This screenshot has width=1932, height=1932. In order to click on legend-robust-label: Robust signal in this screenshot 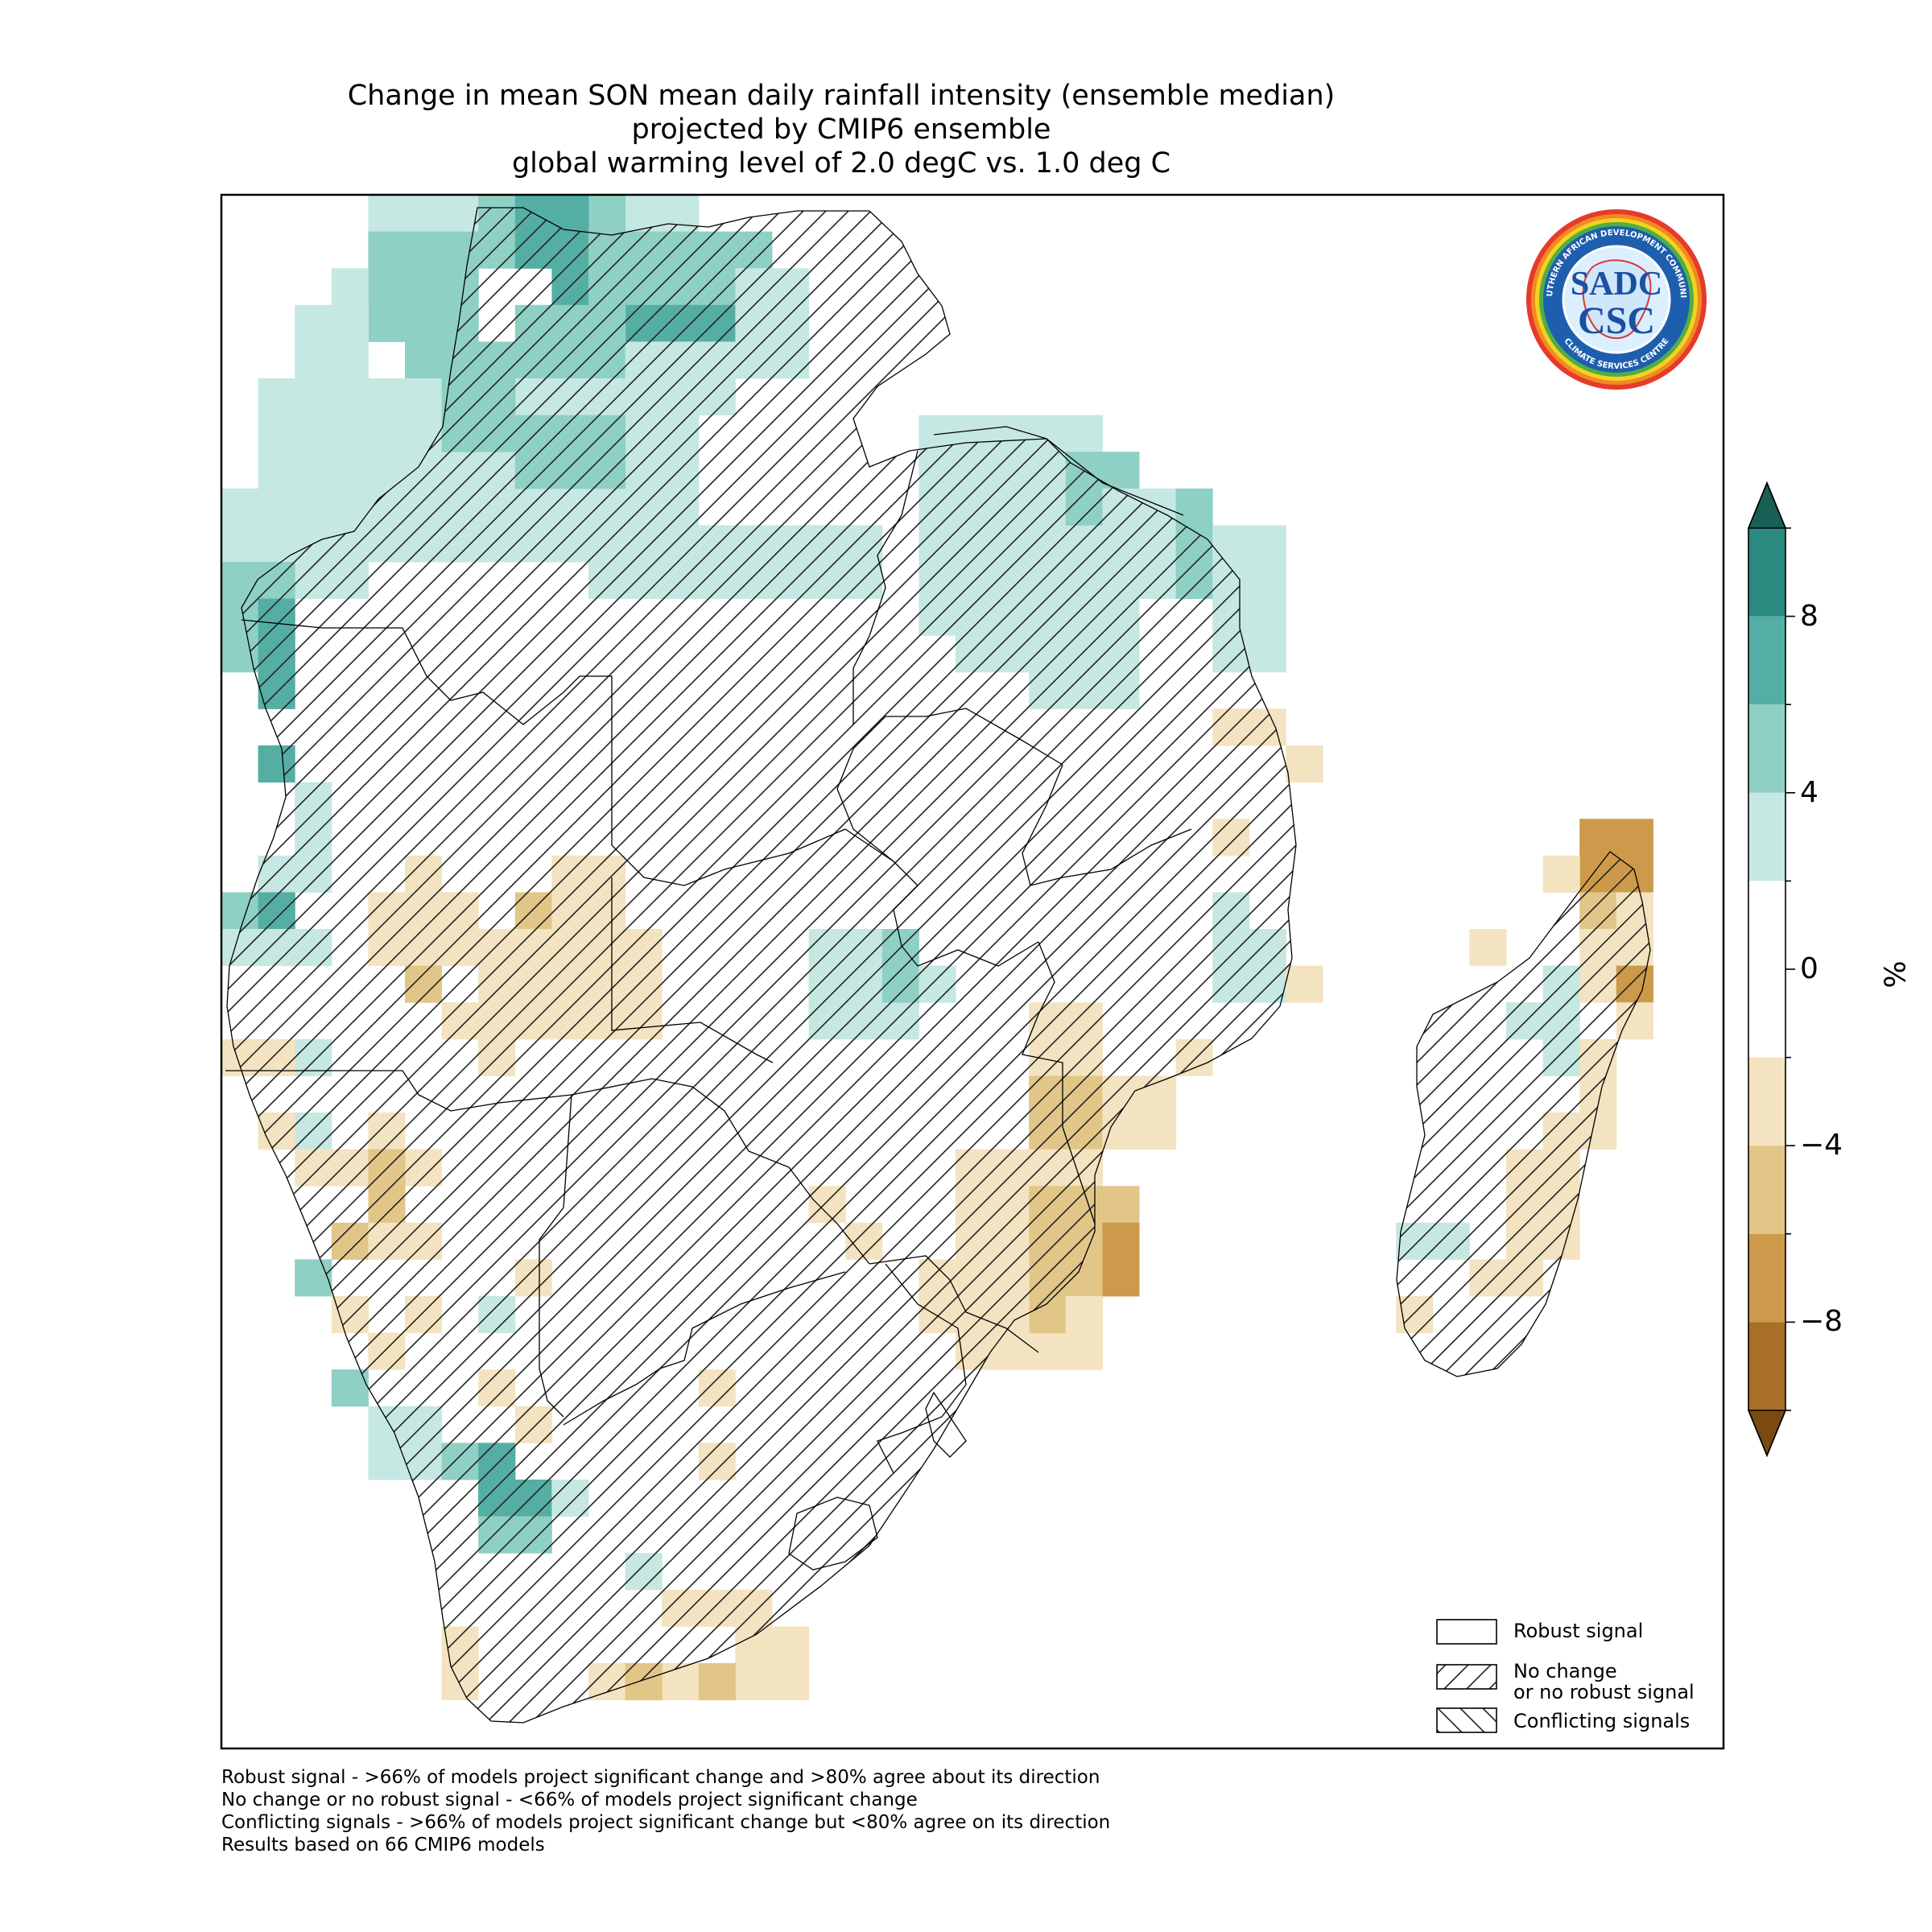, I will do `click(1578, 1631)`.